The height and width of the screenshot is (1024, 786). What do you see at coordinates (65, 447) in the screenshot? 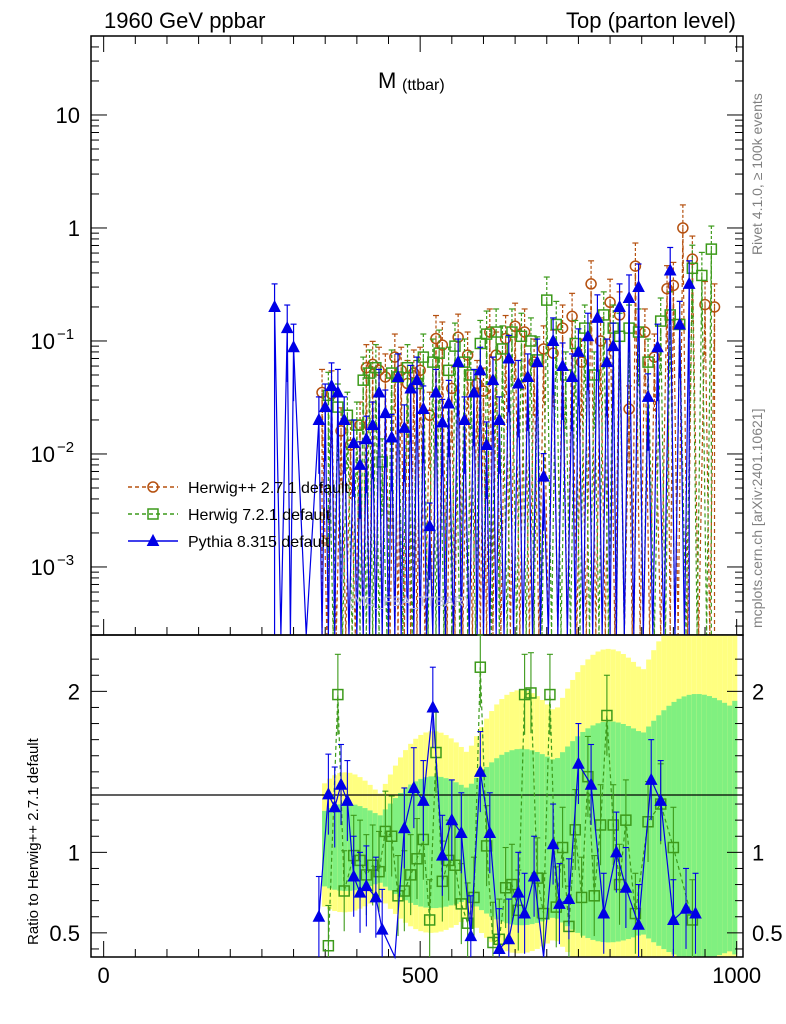
I see `y-tick-label-exponent: −2` at bounding box center [65, 447].